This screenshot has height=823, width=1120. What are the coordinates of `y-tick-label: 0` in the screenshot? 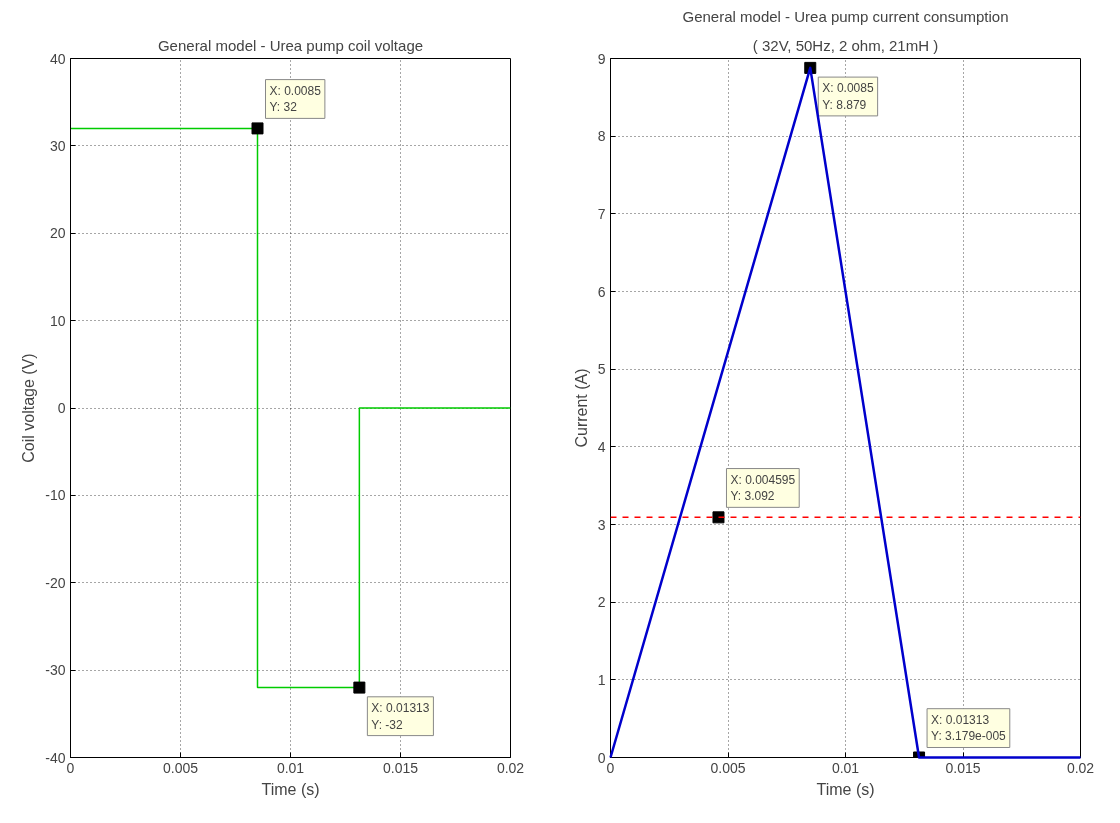 It's located at (61, 408).